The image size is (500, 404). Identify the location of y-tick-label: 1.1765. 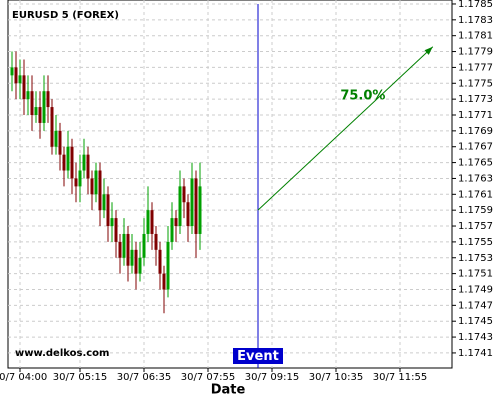
(475, 163).